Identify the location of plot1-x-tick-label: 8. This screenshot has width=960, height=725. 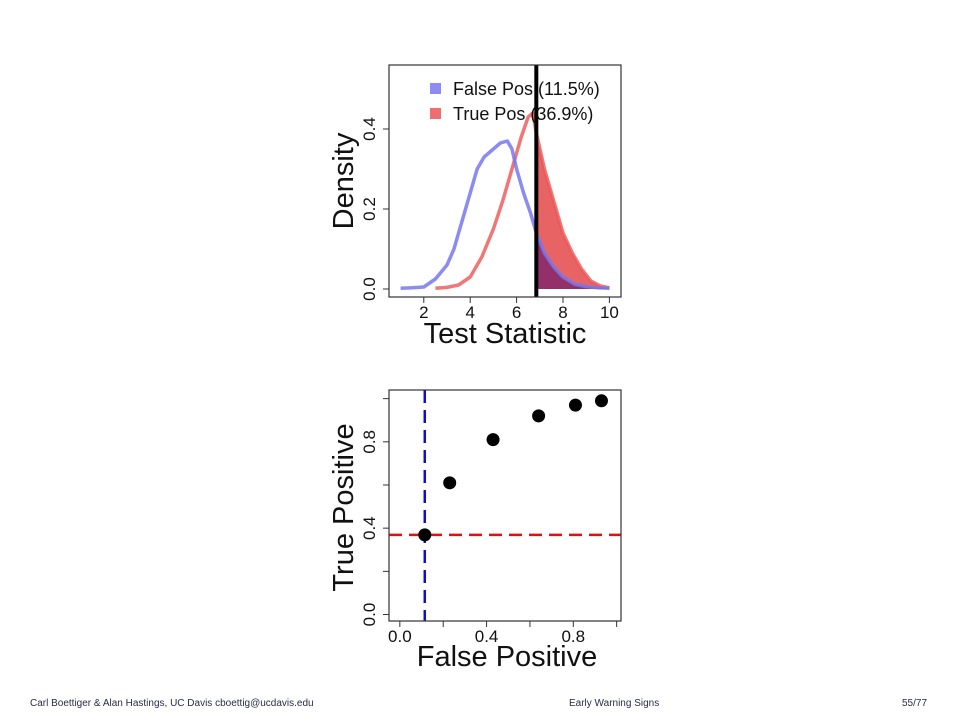
(562, 312).